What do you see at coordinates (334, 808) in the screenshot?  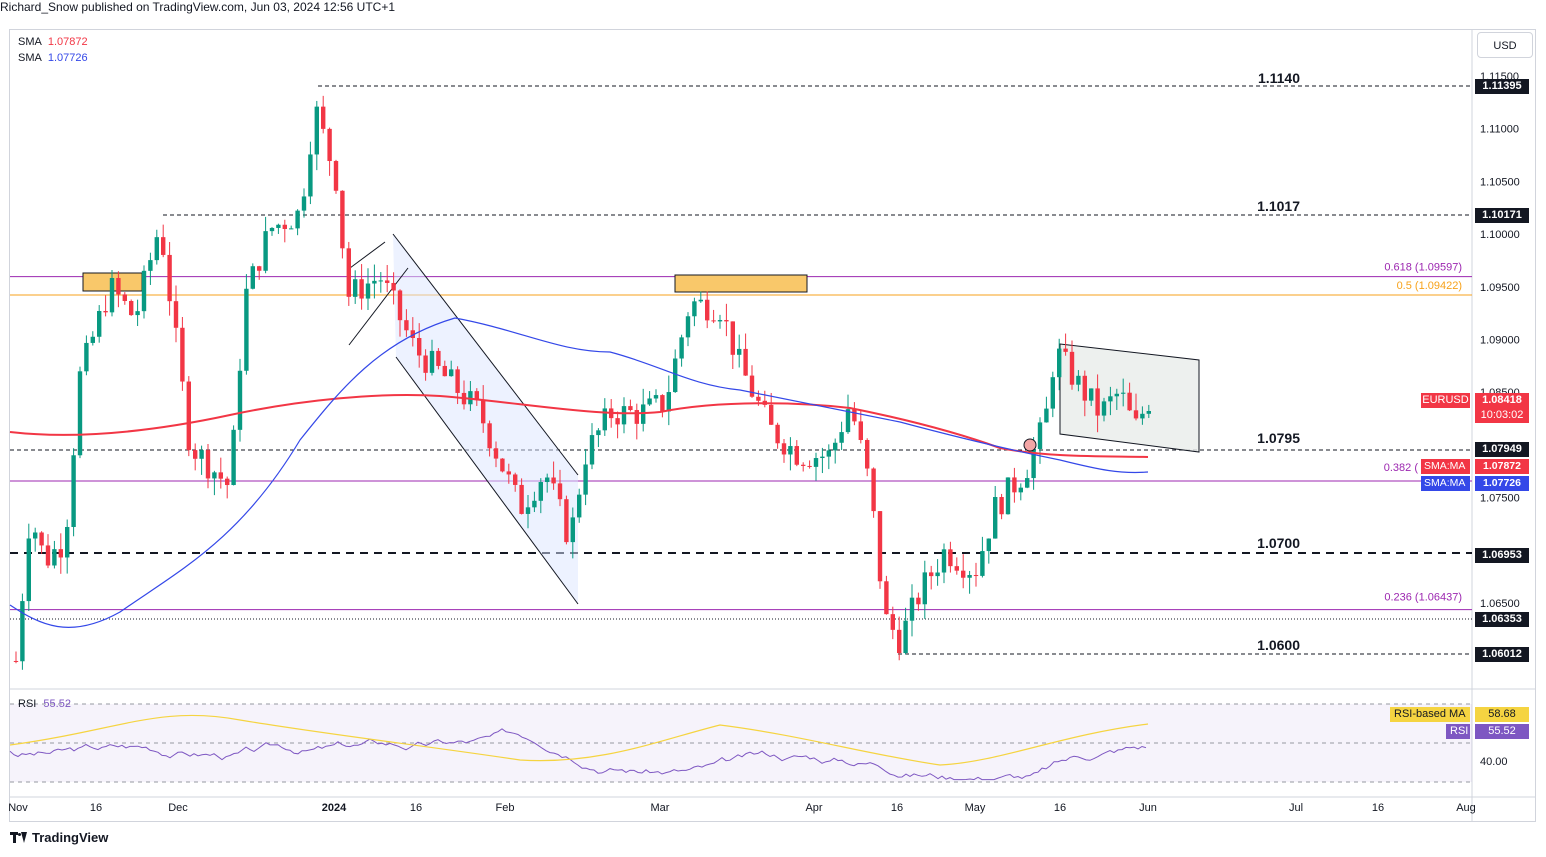 I see `time-axis-label: 2024` at bounding box center [334, 808].